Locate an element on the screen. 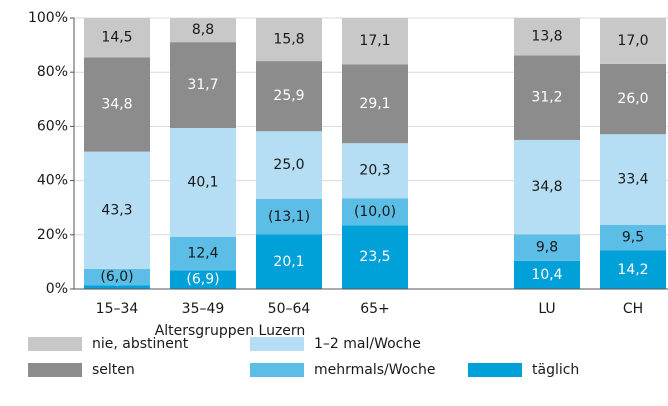 This screenshot has height=406, width=668. x-tick-label: 65+ is located at coordinates (375, 309).